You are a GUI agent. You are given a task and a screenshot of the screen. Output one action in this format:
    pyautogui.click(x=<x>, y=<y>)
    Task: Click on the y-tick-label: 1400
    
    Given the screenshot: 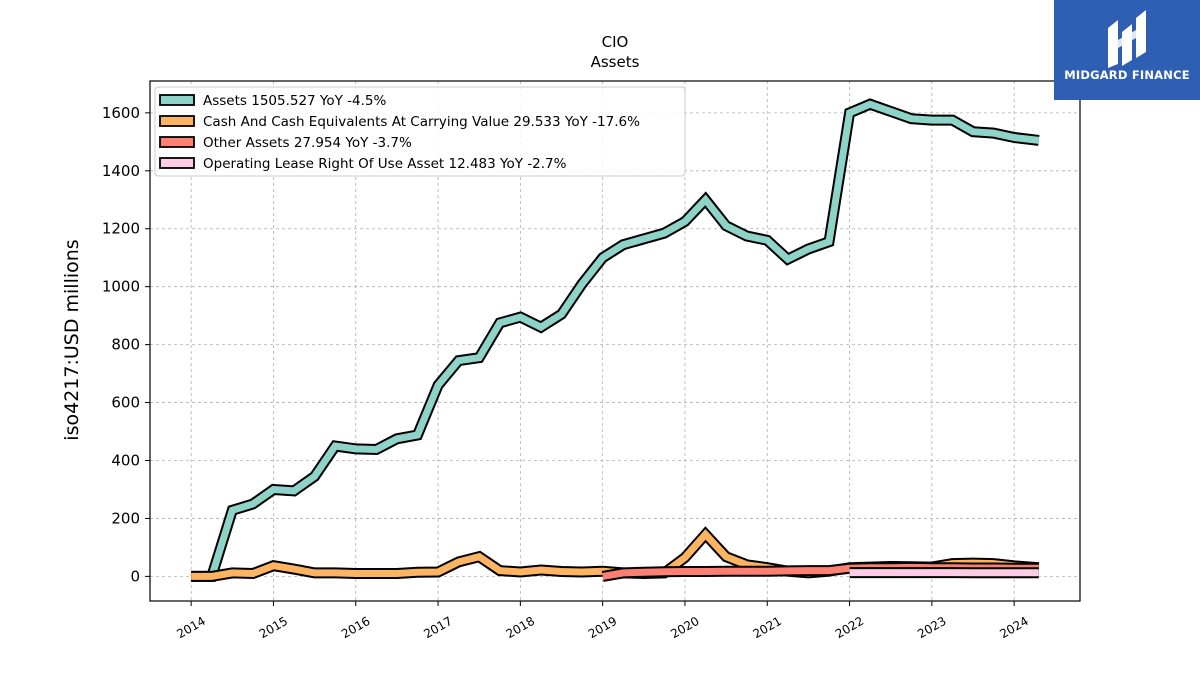 What is the action you would take?
    pyautogui.click(x=121, y=171)
    